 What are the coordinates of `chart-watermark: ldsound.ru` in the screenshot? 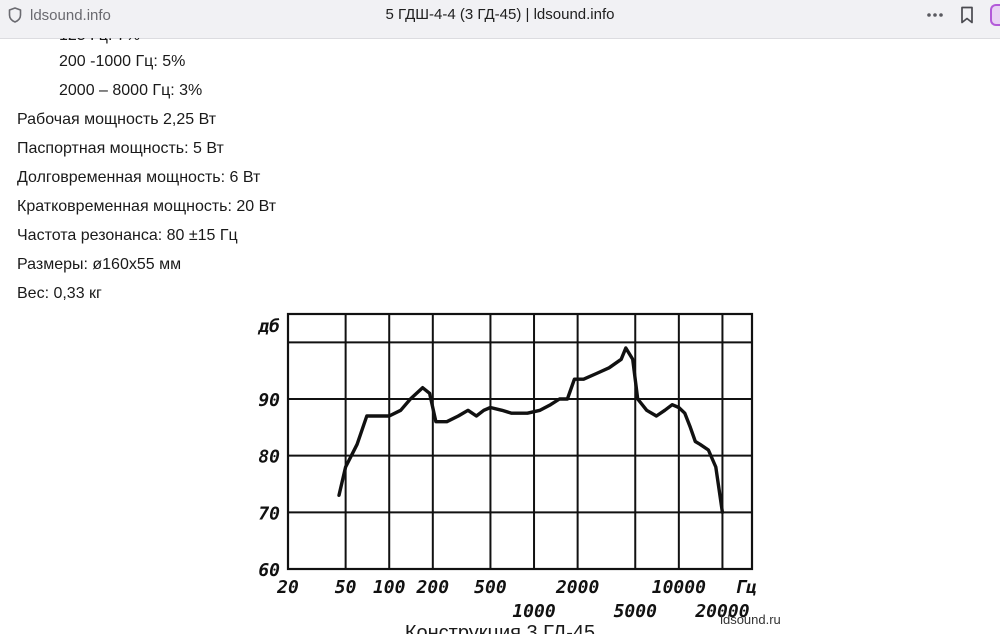 It's located at (750, 619).